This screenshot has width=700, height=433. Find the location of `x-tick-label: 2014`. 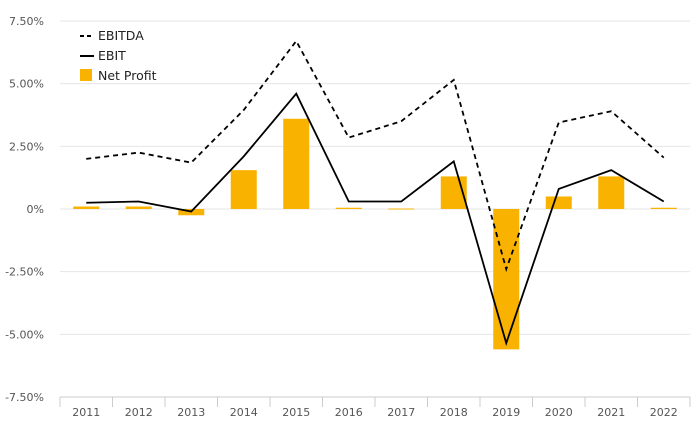

x-tick-label: 2014 is located at coordinates (244, 412).